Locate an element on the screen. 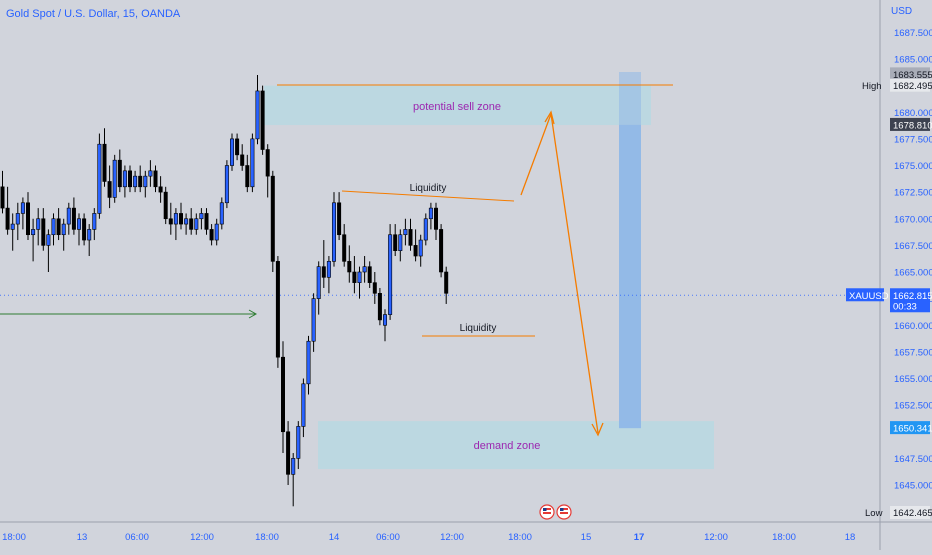 The height and width of the screenshot is (555, 932). high-price-badge-bg is located at coordinates (910, 85).